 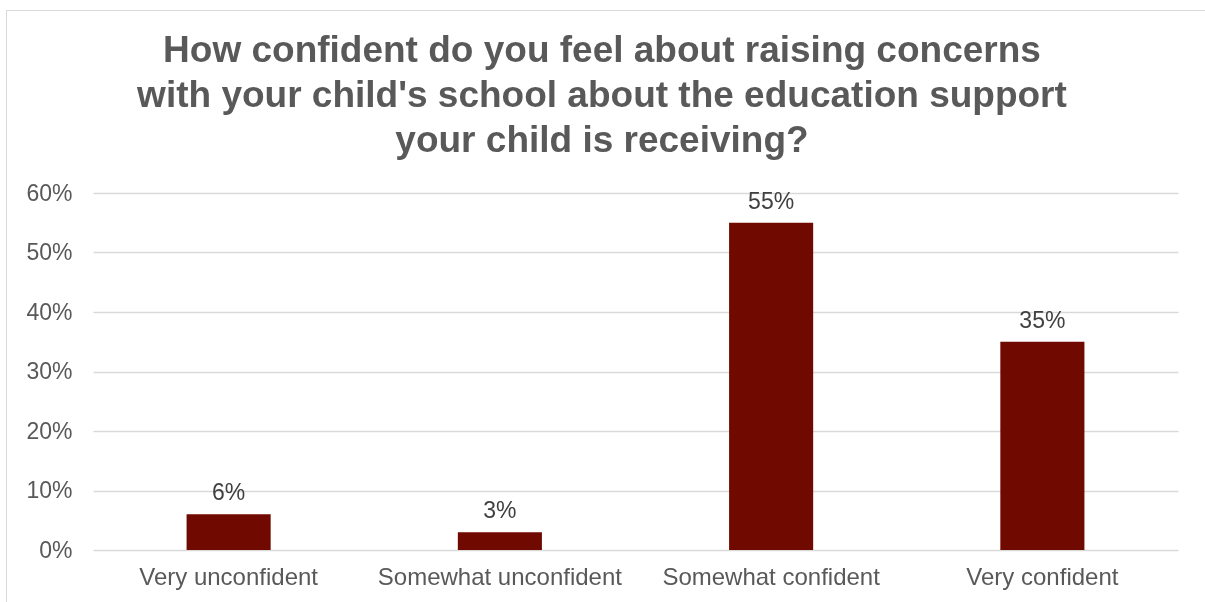 What do you see at coordinates (49, 311) in the screenshot?
I see `y-tick-label: 40%` at bounding box center [49, 311].